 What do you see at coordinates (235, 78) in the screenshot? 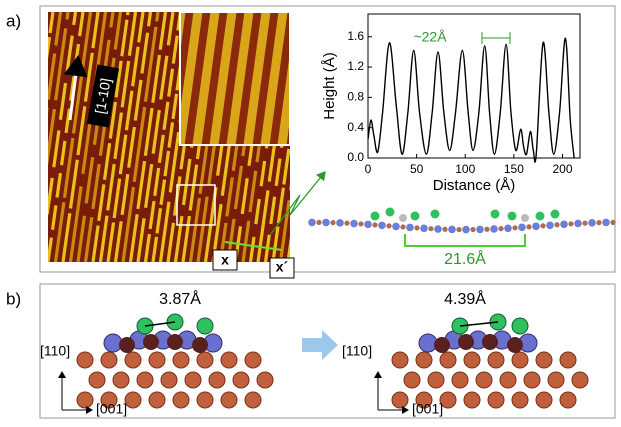
I see `inset-frame` at bounding box center [235, 78].